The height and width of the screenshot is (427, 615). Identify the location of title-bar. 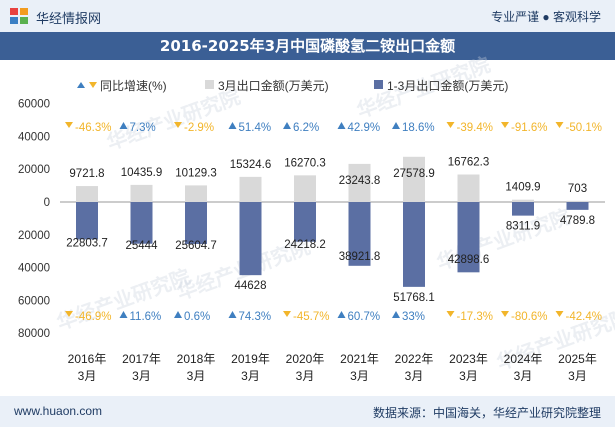
(307, 46).